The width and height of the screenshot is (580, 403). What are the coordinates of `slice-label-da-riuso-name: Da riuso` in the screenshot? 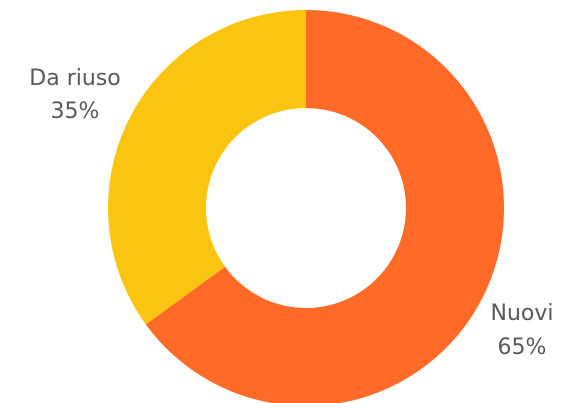 It's located at (74, 78).